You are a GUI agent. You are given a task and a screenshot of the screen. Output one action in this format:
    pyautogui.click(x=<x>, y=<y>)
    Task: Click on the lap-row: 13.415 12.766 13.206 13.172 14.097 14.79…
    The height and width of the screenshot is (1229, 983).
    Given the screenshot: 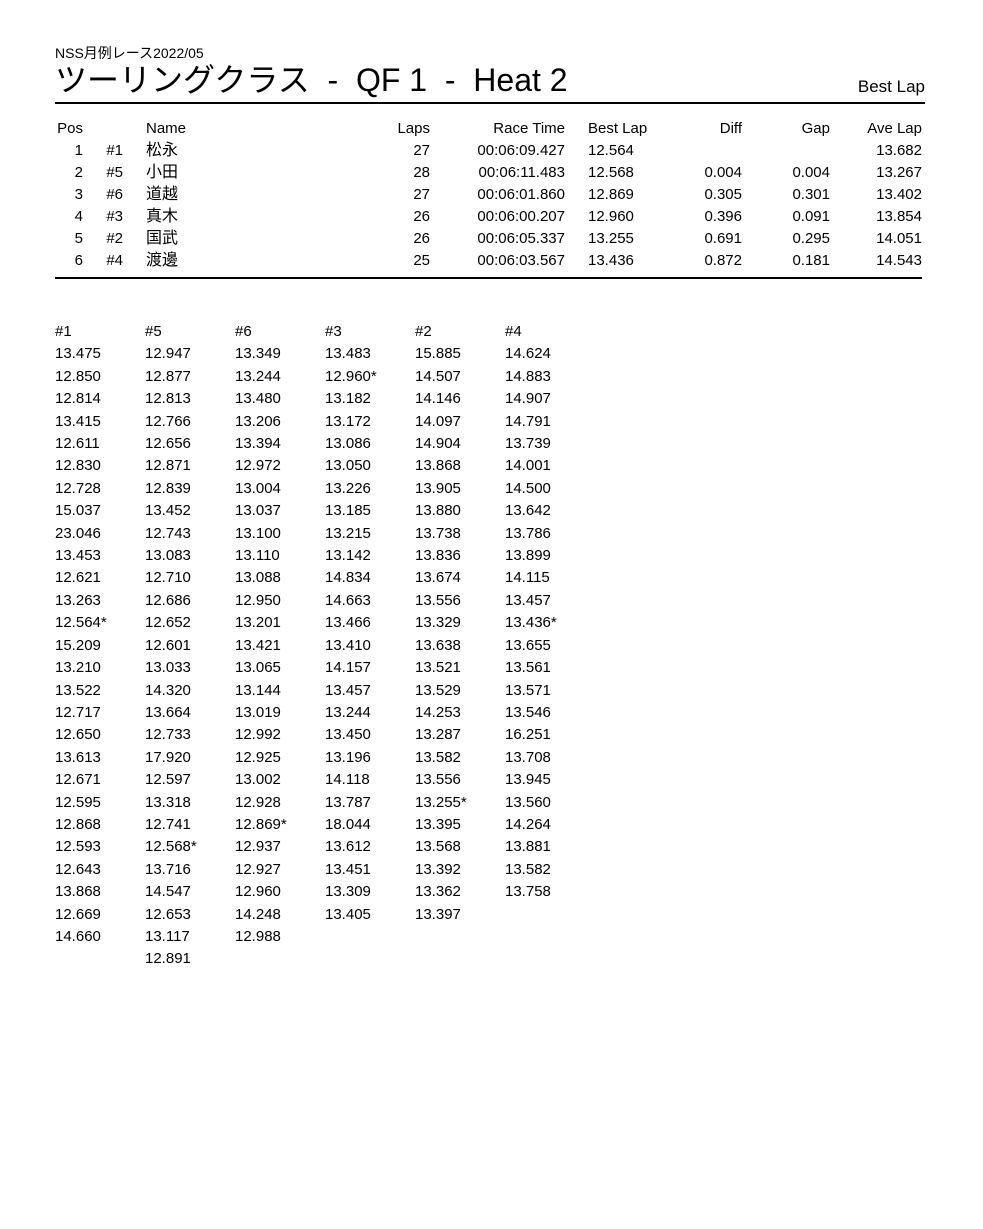 What is the action you would take?
    pyautogui.click(x=325, y=422)
    